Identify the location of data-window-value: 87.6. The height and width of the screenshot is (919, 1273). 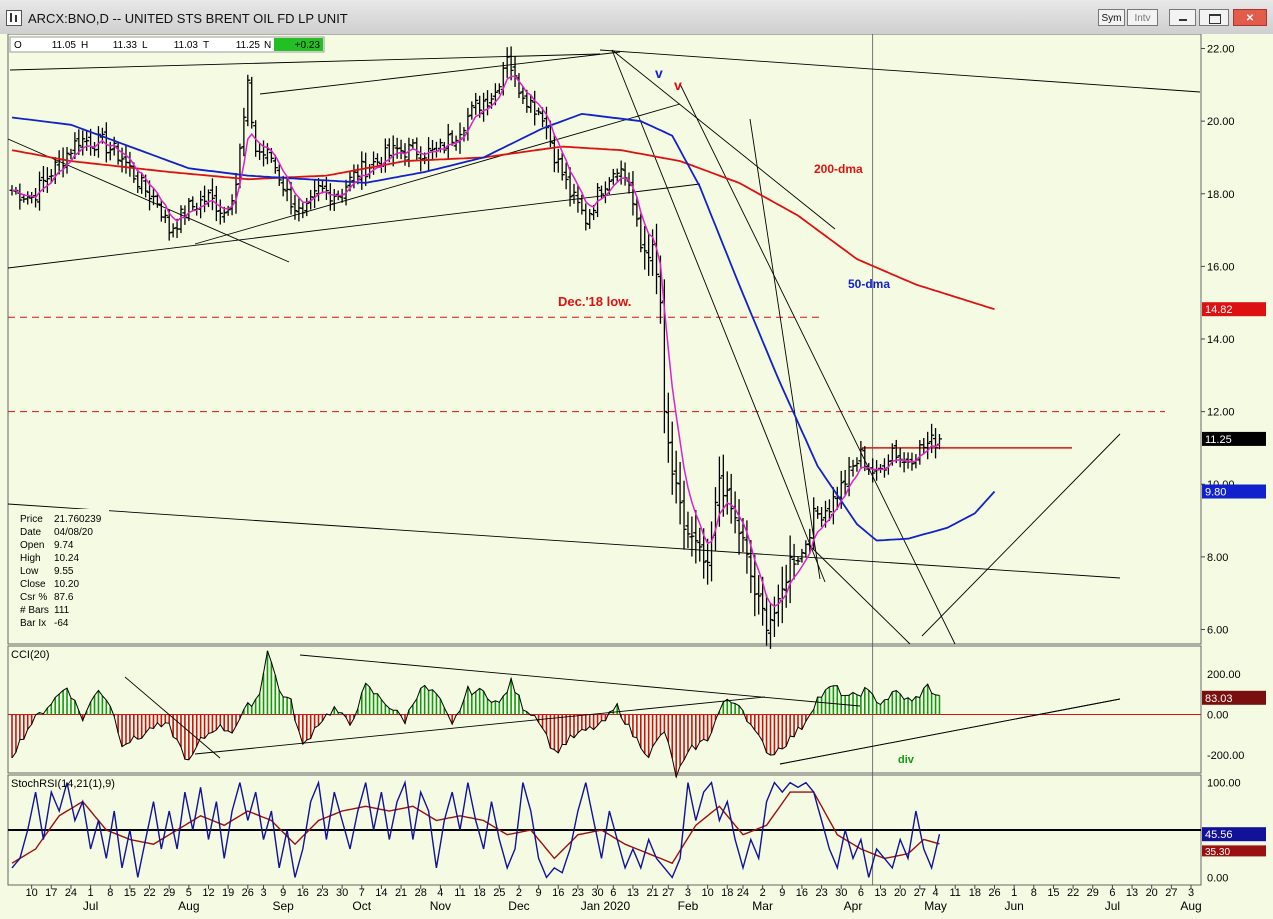
(64, 597).